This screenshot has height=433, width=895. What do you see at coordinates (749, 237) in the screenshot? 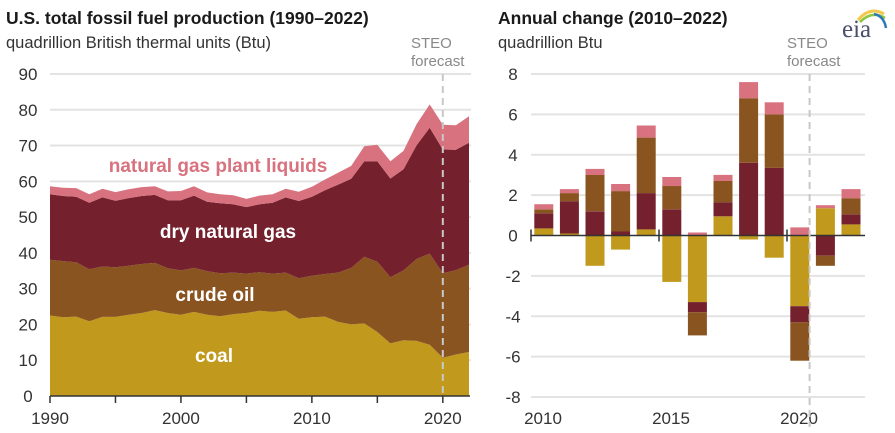
I see `bar-2018-coal` at bounding box center [749, 237].